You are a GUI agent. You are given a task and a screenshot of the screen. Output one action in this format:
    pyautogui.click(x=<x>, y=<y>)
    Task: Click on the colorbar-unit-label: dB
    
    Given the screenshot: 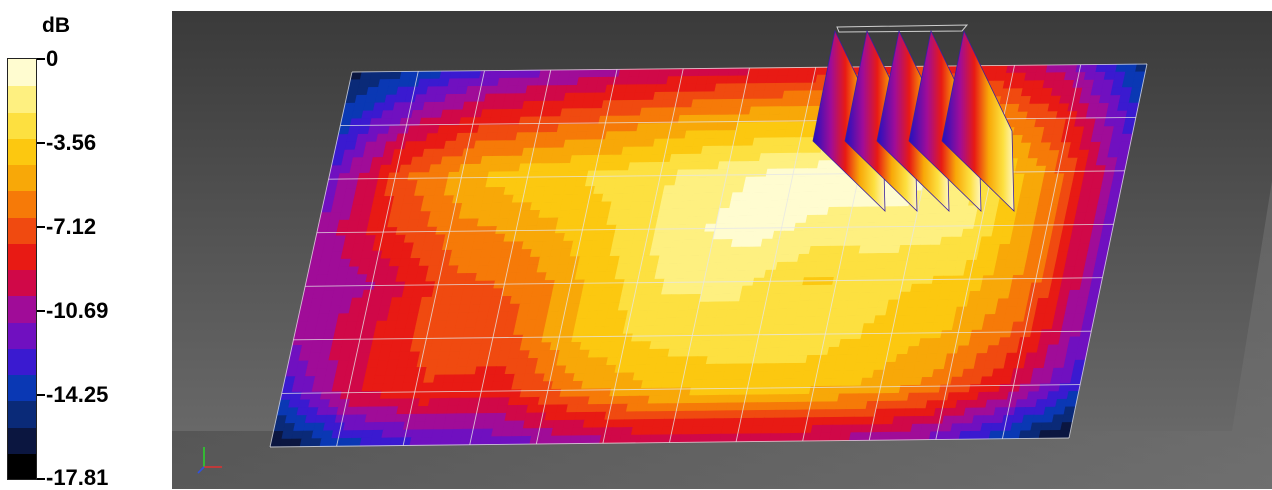 What is the action you would take?
    pyautogui.click(x=56, y=25)
    